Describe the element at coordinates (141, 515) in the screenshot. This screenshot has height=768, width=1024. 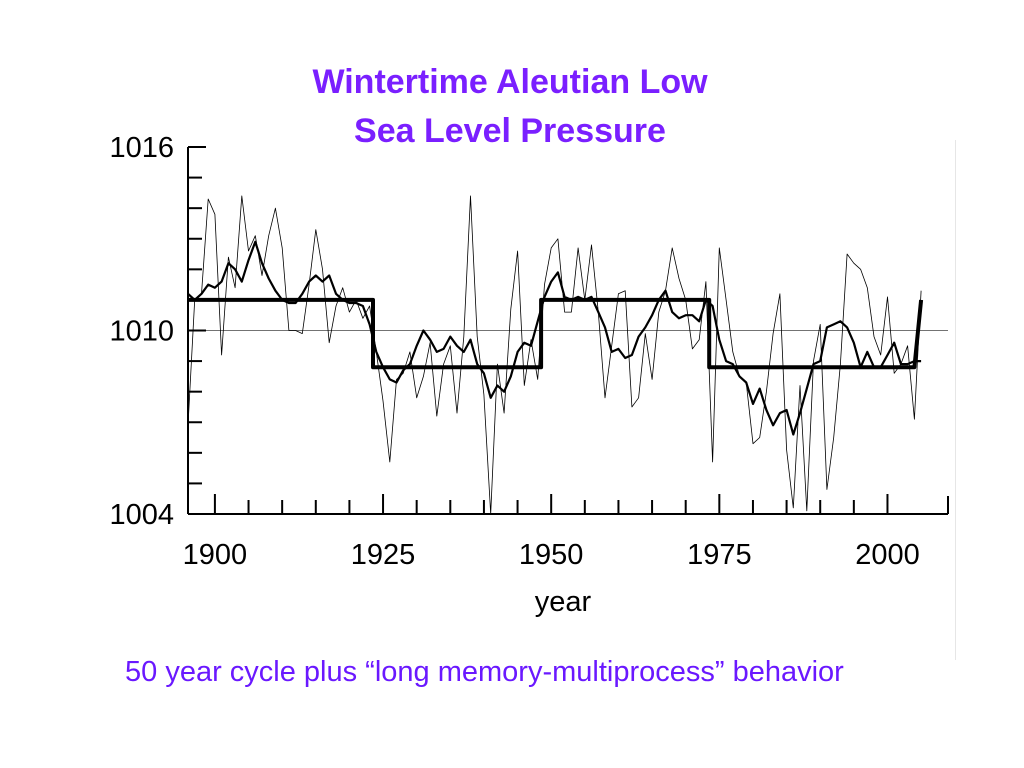
I see `y-tick-label: 1004` at that location.